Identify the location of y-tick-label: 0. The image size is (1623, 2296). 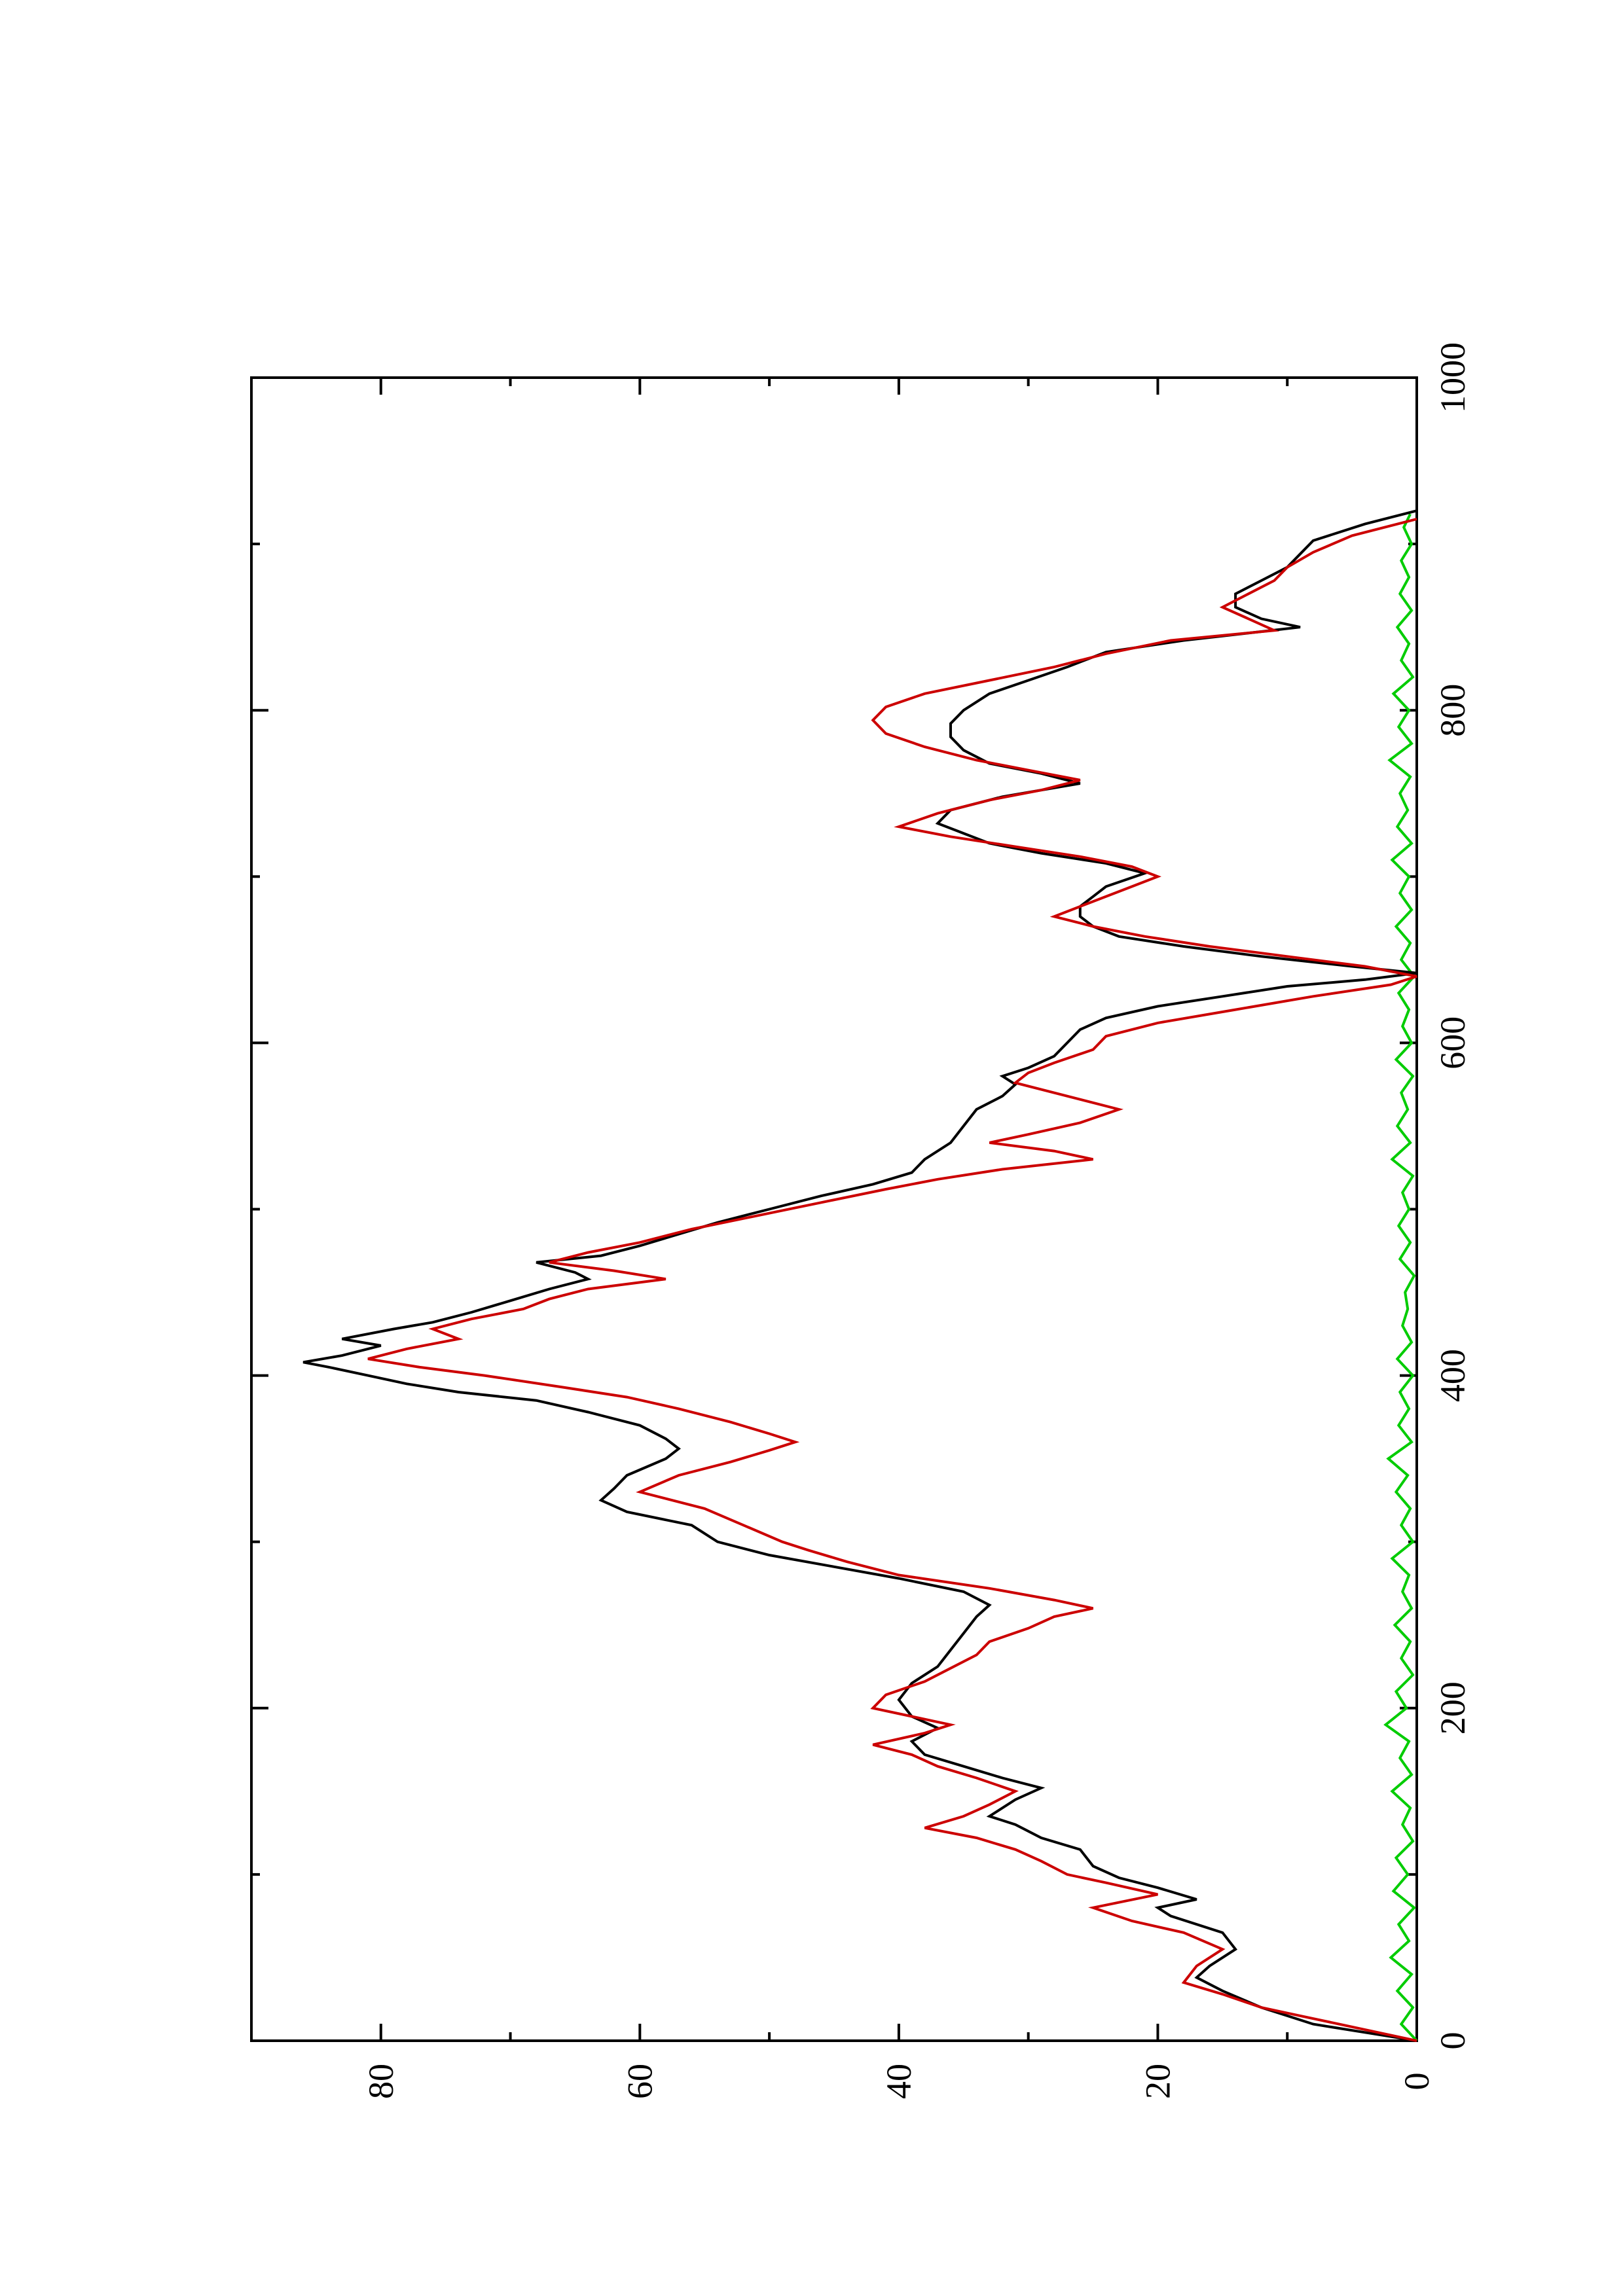
(1416, 2081).